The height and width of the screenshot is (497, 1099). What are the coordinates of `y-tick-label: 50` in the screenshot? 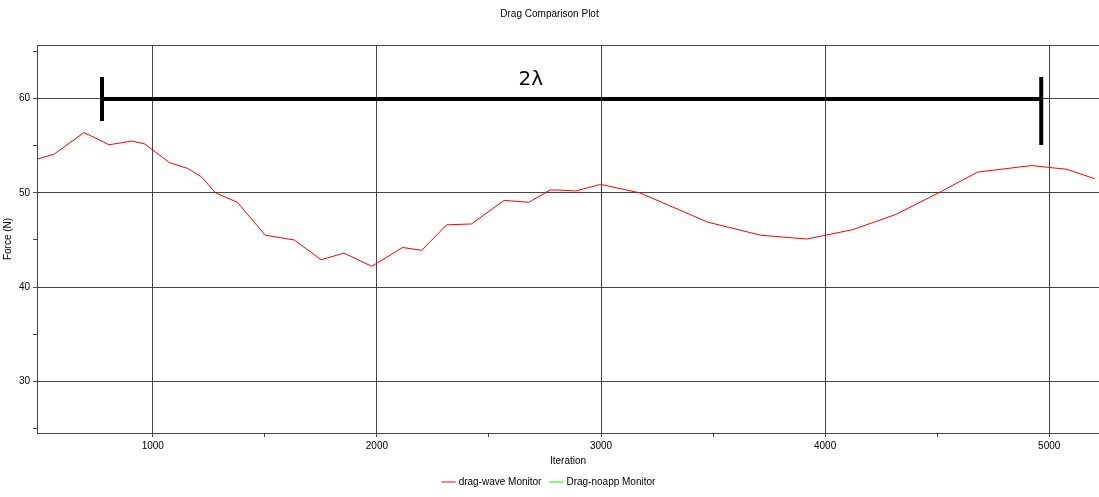 It's located at (25, 192).